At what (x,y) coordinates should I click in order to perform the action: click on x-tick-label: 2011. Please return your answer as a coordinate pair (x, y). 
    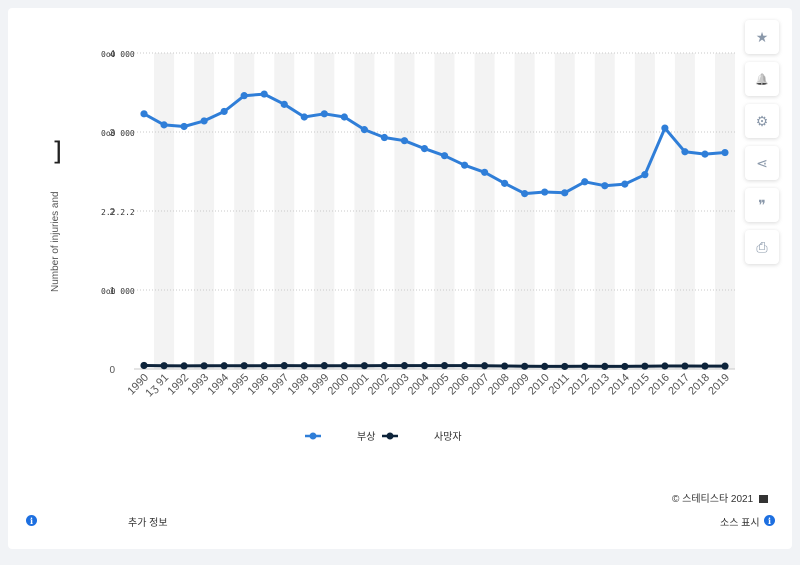
    Looking at the image, I should click on (559, 384).